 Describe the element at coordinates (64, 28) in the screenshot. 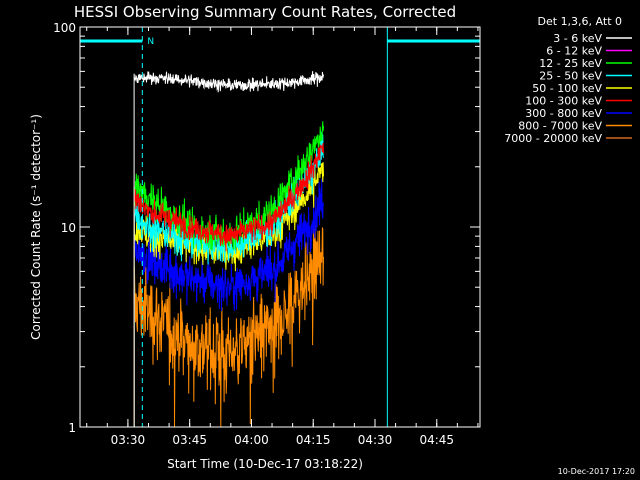

I see `y-tick-label-2: 100` at that location.